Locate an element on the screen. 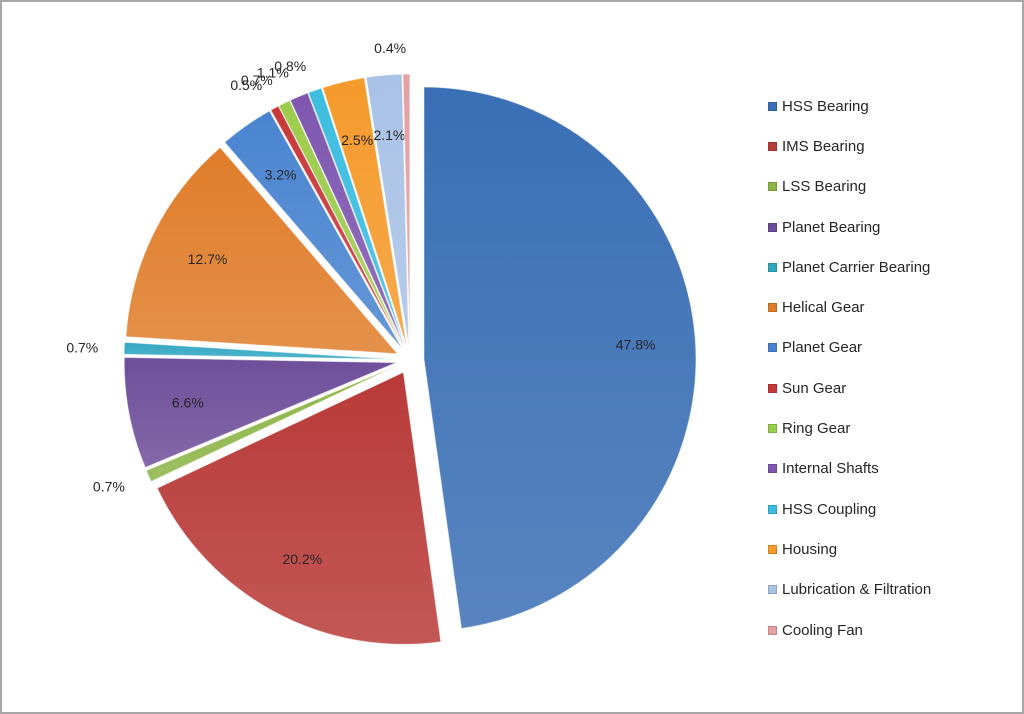 The image size is (1024, 714). pie-data-label: 0.5% is located at coordinates (246, 85).